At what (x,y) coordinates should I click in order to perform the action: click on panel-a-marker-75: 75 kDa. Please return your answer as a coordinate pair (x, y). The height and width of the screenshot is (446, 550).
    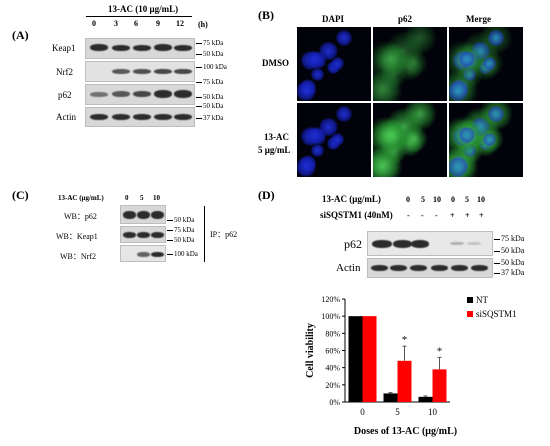
    Looking at the image, I should click on (209, 43).